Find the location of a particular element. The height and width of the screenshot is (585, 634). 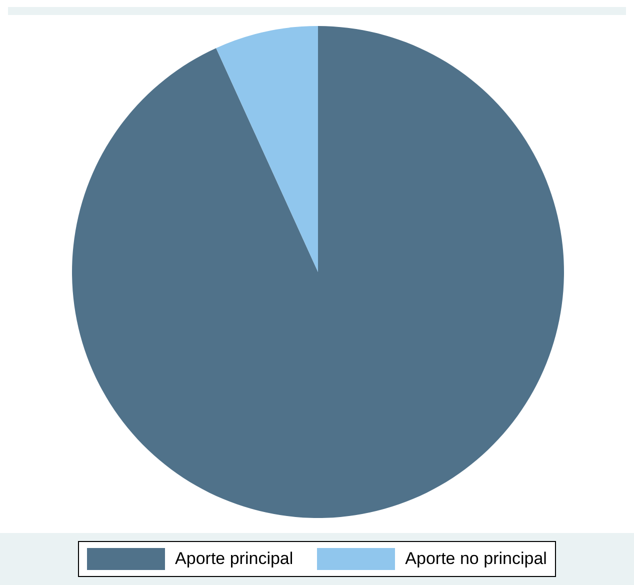

legend-label: Aporte principal is located at coordinates (234, 559).